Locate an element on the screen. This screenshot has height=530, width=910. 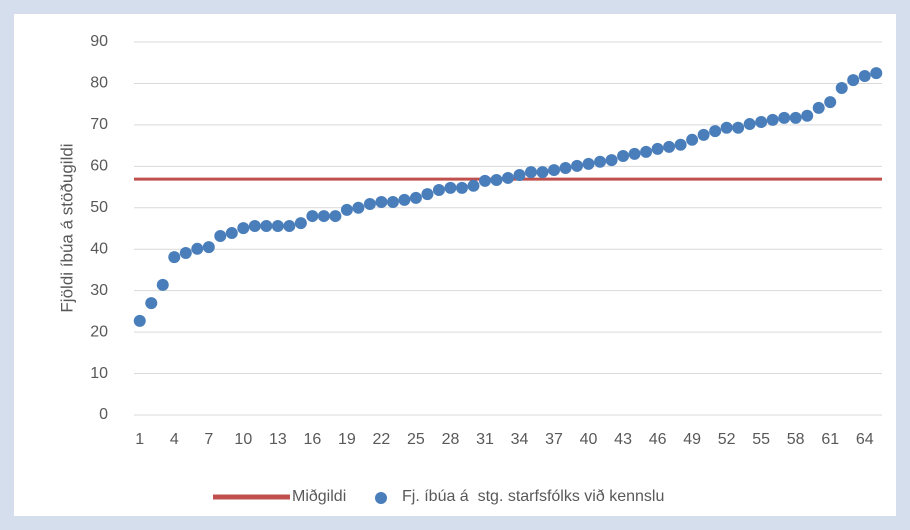
y-tick-label: 60 is located at coordinates (99, 166).